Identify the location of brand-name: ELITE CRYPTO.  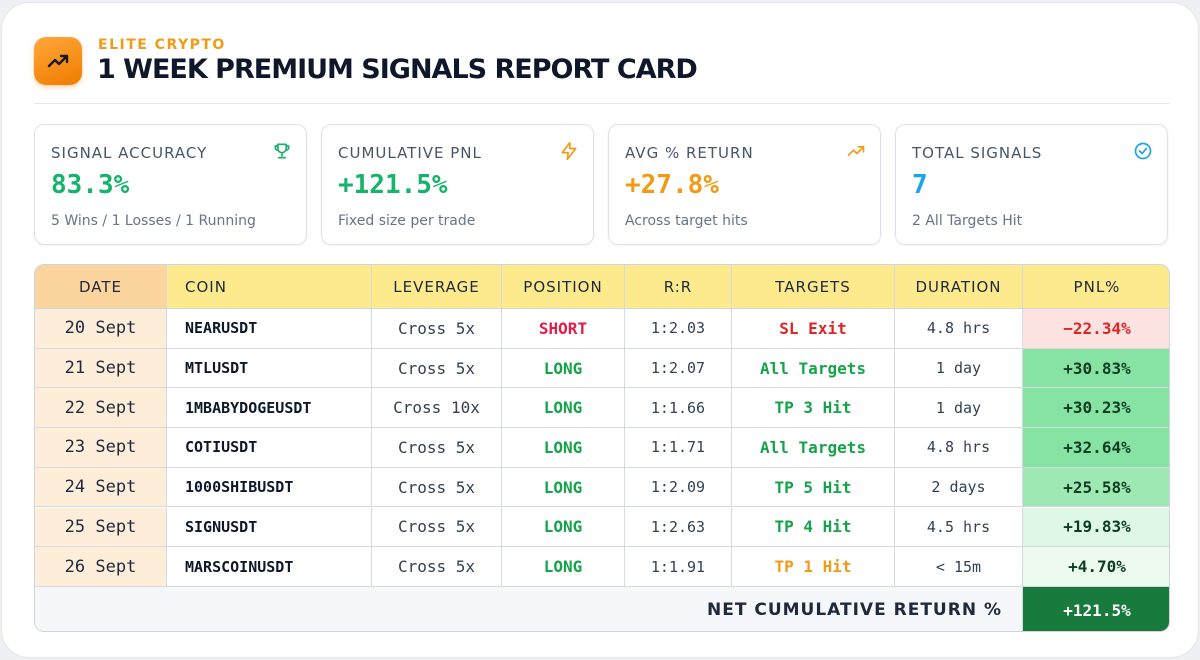
(162, 45).